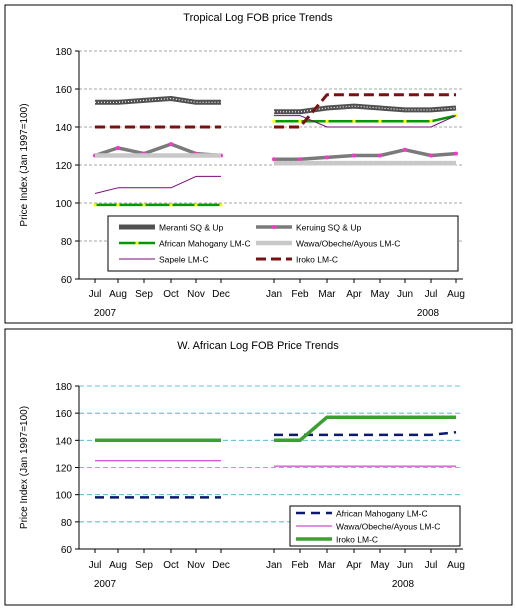  What do you see at coordinates (258, 18) in the screenshot?
I see `chart-title: Tropical Log FOB price Trends` at bounding box center [258, 18].